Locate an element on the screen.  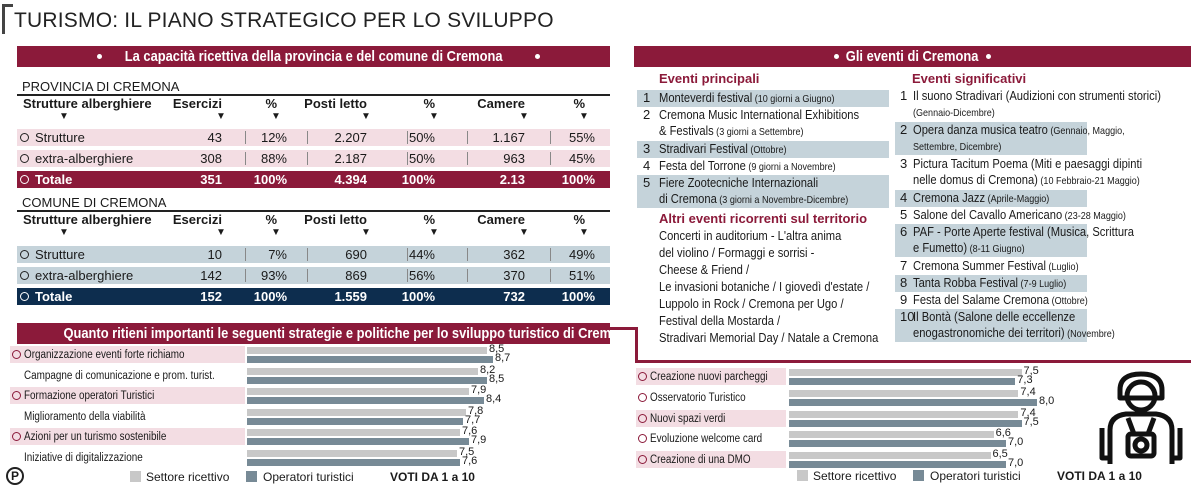
other-event-line: Luppolo in Rock / Cremona per Ugo / is located at coordinates (766, 304).